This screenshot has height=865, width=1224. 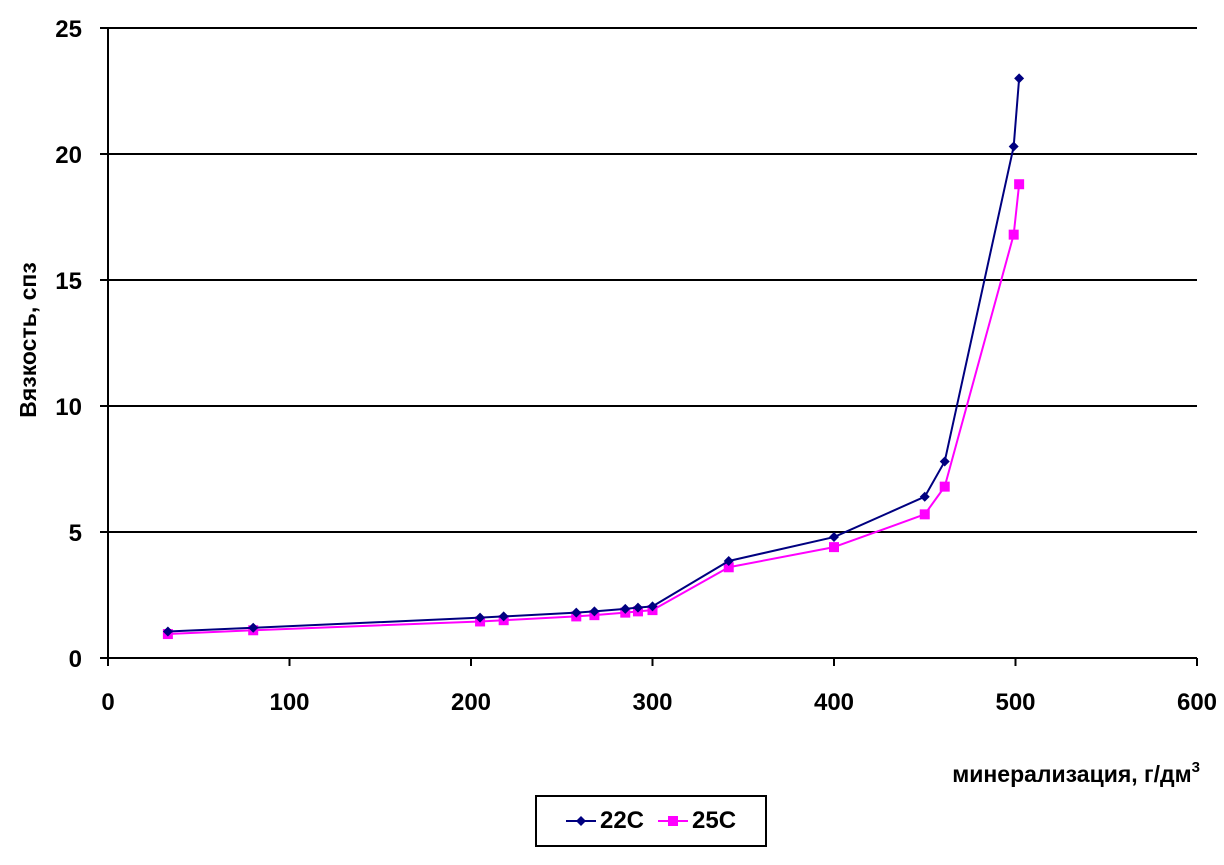 What do you see at coordinates (714, 820) in the screenshot?
I see `legend-label-25c: 25C` at bounding box center [714, 820].